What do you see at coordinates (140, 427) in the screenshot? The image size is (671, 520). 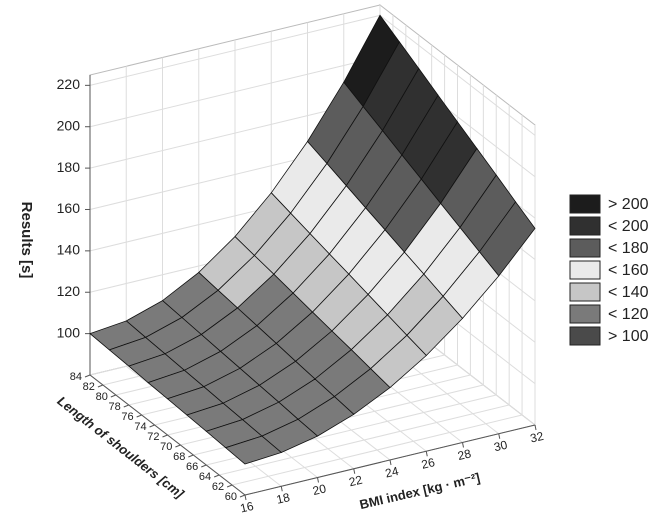 I see `y-tick-label: 74` at bounding box center [140, 427].